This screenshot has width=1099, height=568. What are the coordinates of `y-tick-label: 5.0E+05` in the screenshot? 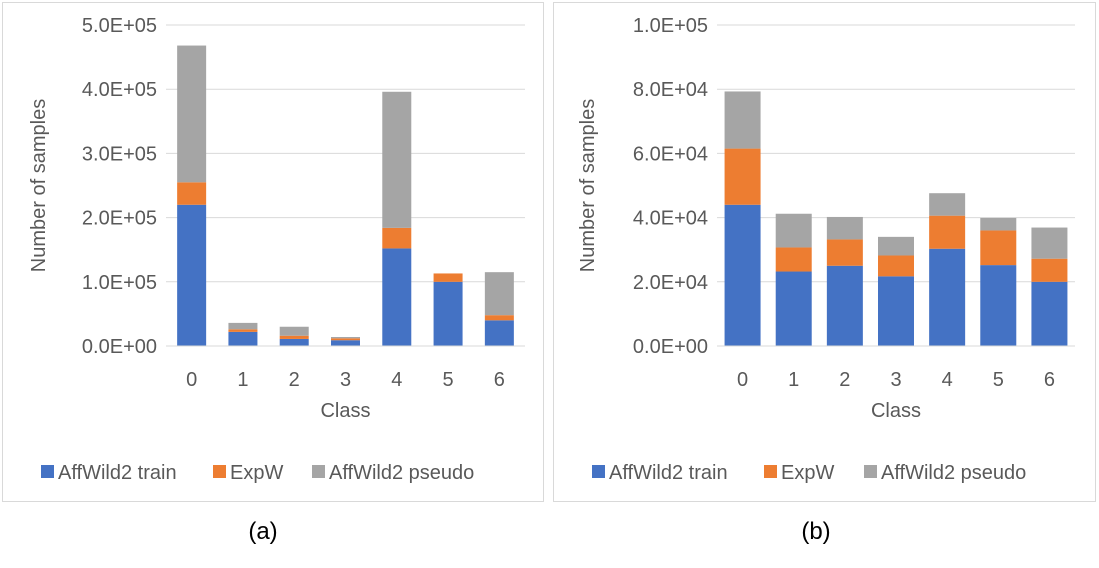 It's located at (119, 26).